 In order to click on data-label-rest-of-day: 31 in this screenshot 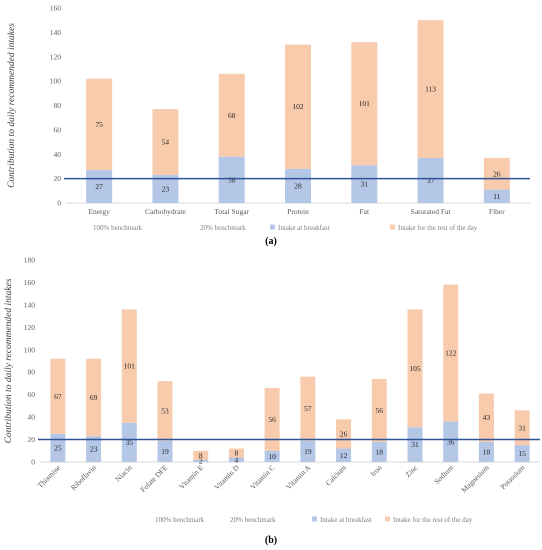, I will do `click(522, 427)`.